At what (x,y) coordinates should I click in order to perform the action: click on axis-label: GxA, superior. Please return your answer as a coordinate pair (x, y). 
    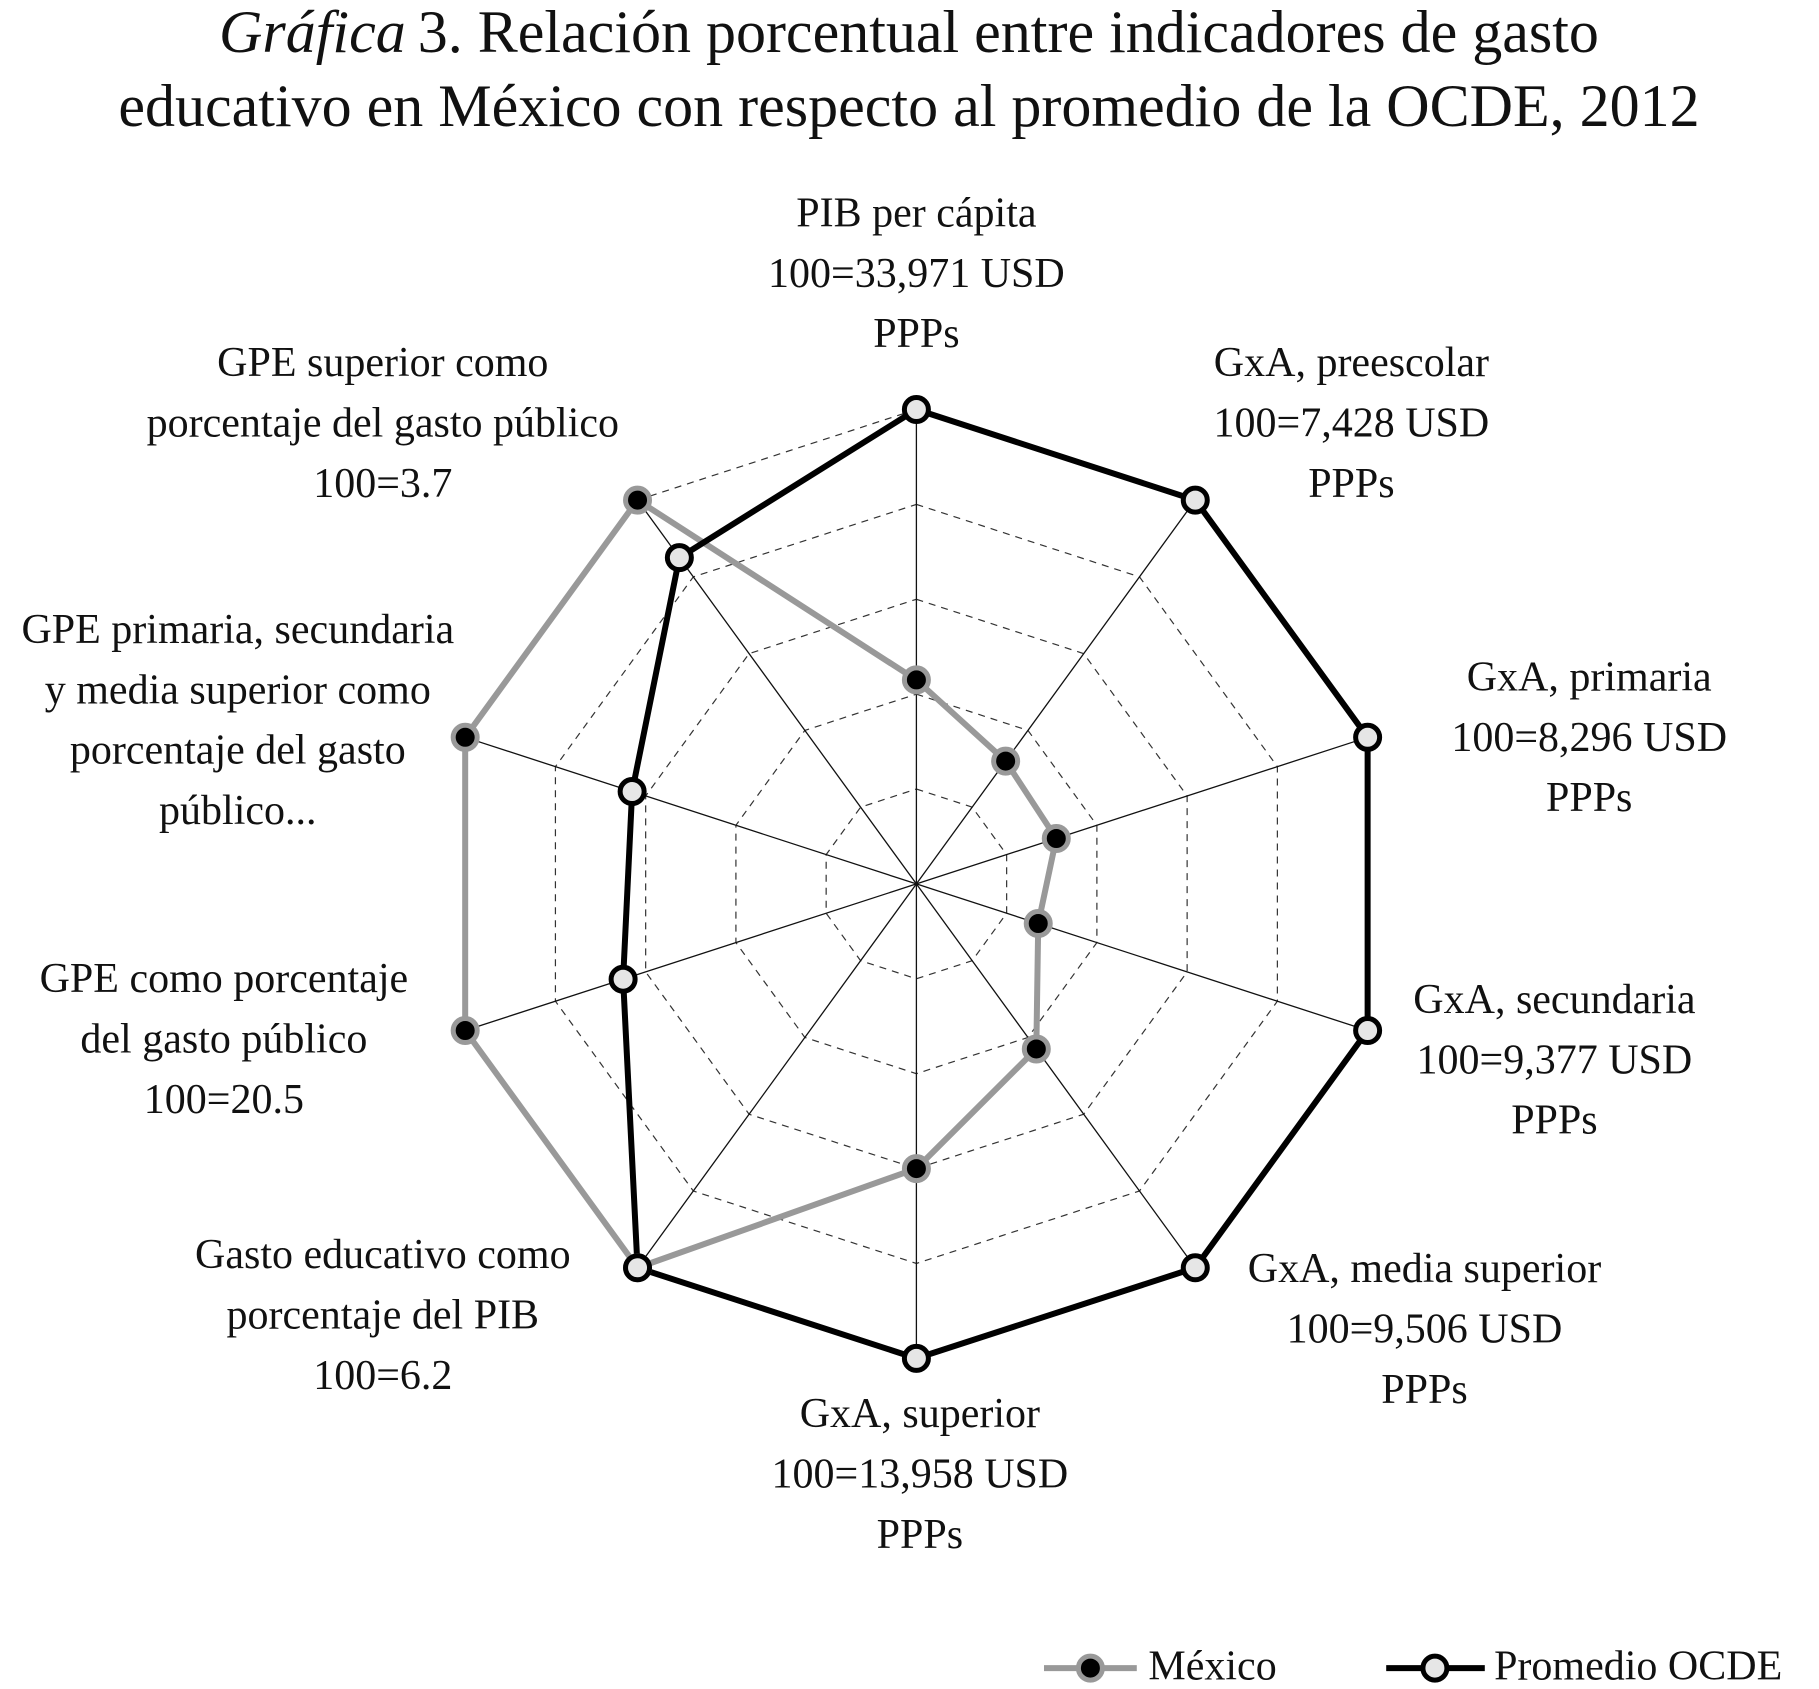
    Looking at the image, I should click on (920, 1414).